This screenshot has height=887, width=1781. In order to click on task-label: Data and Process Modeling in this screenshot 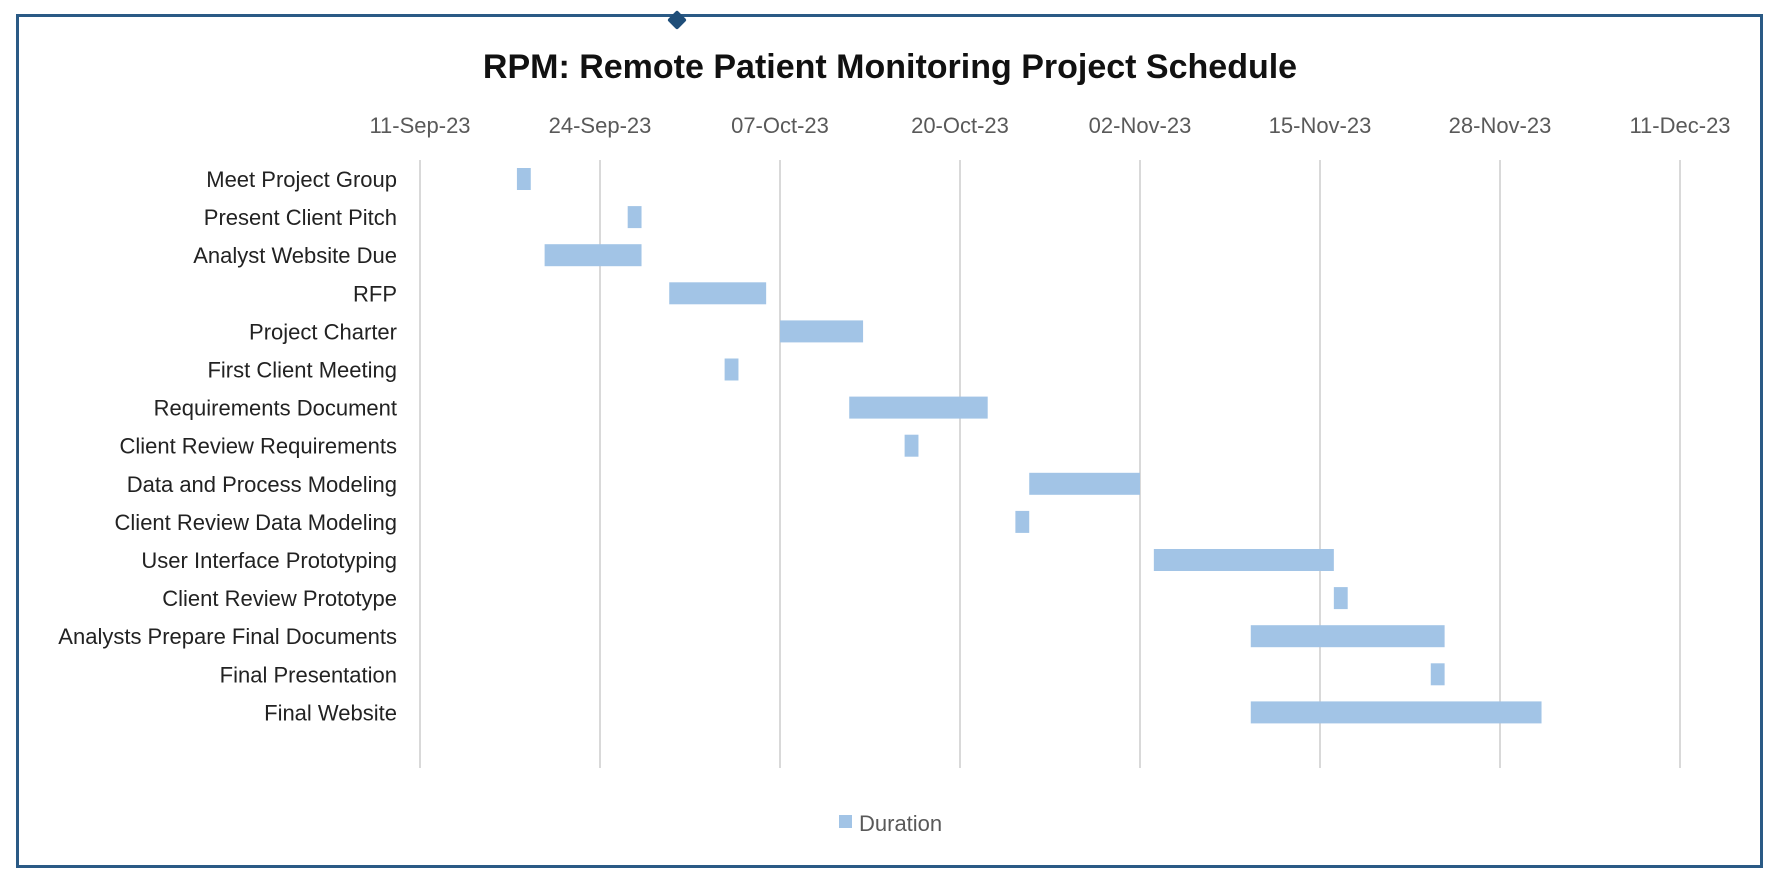, I will do `click(262, 484)`.